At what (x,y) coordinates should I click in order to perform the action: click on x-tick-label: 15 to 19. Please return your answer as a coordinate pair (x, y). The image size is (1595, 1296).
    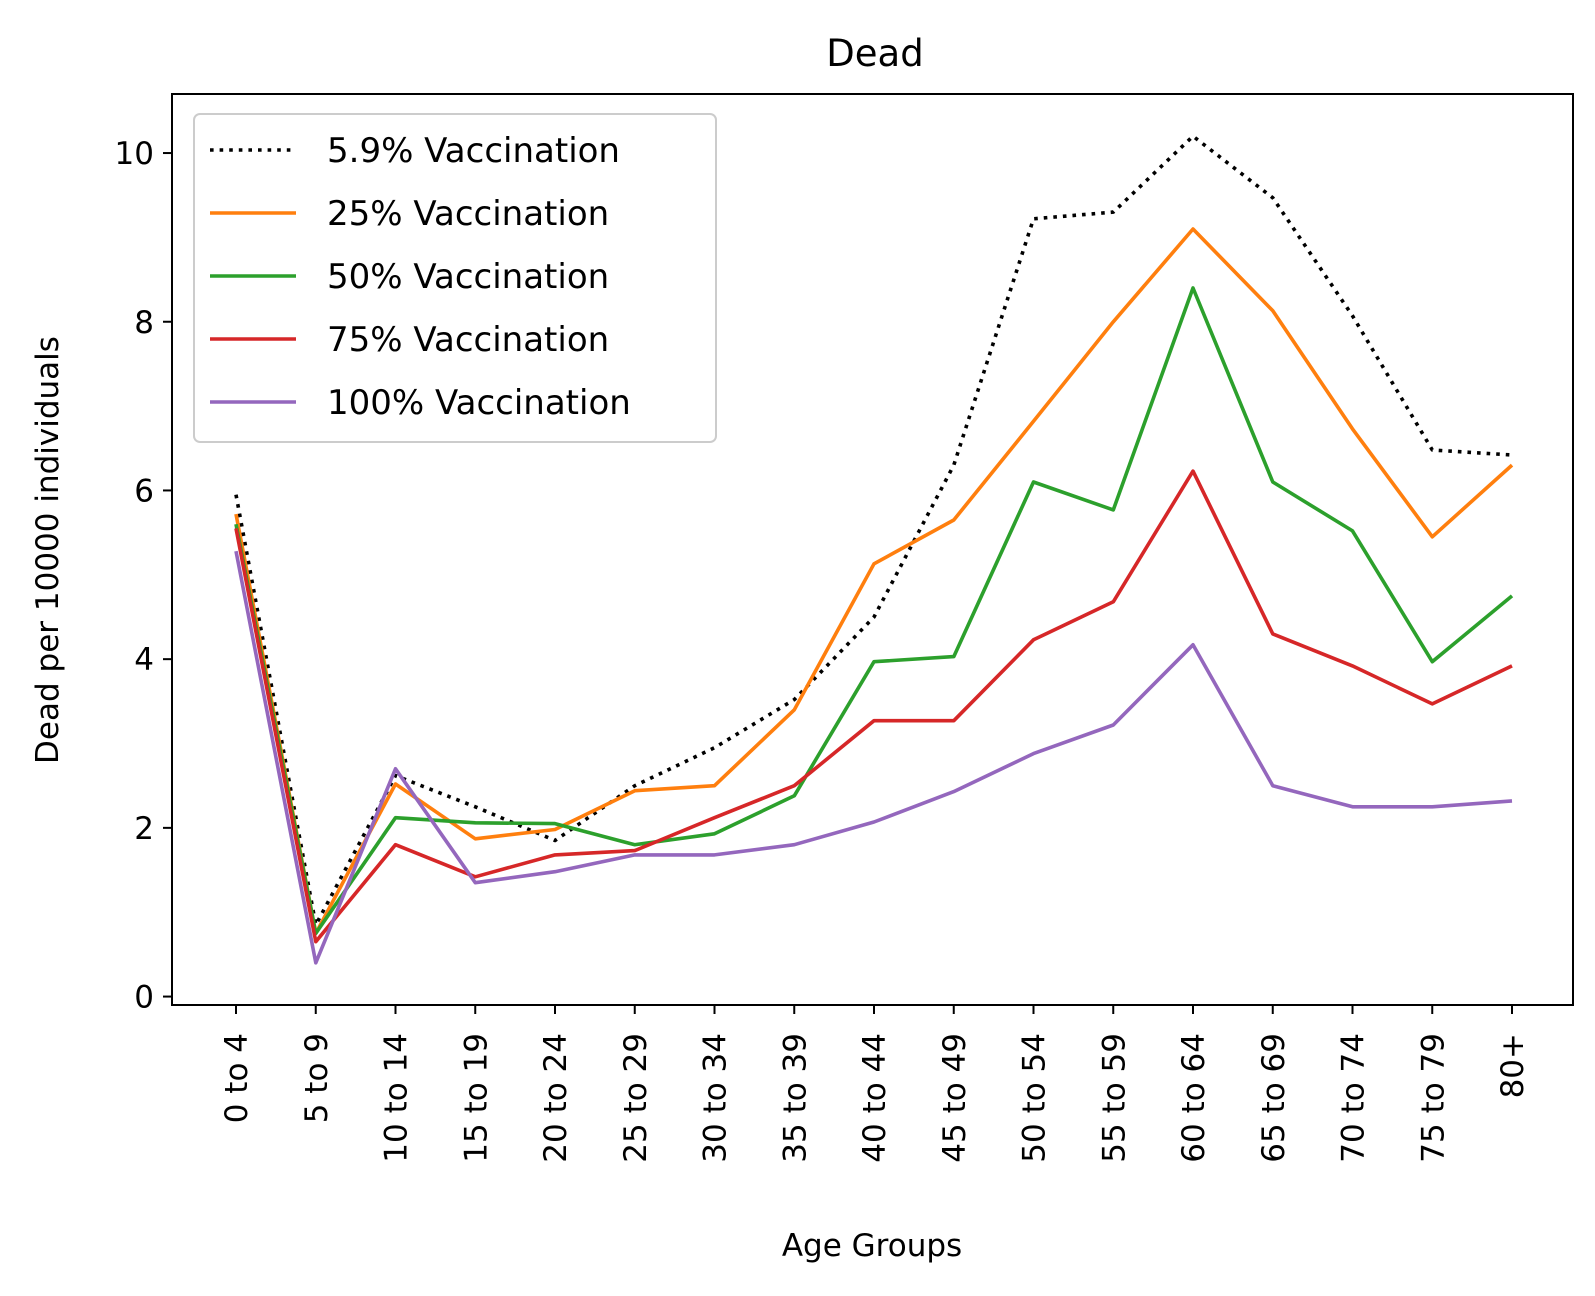
    Looking at the image, I should click on (476, 1098).